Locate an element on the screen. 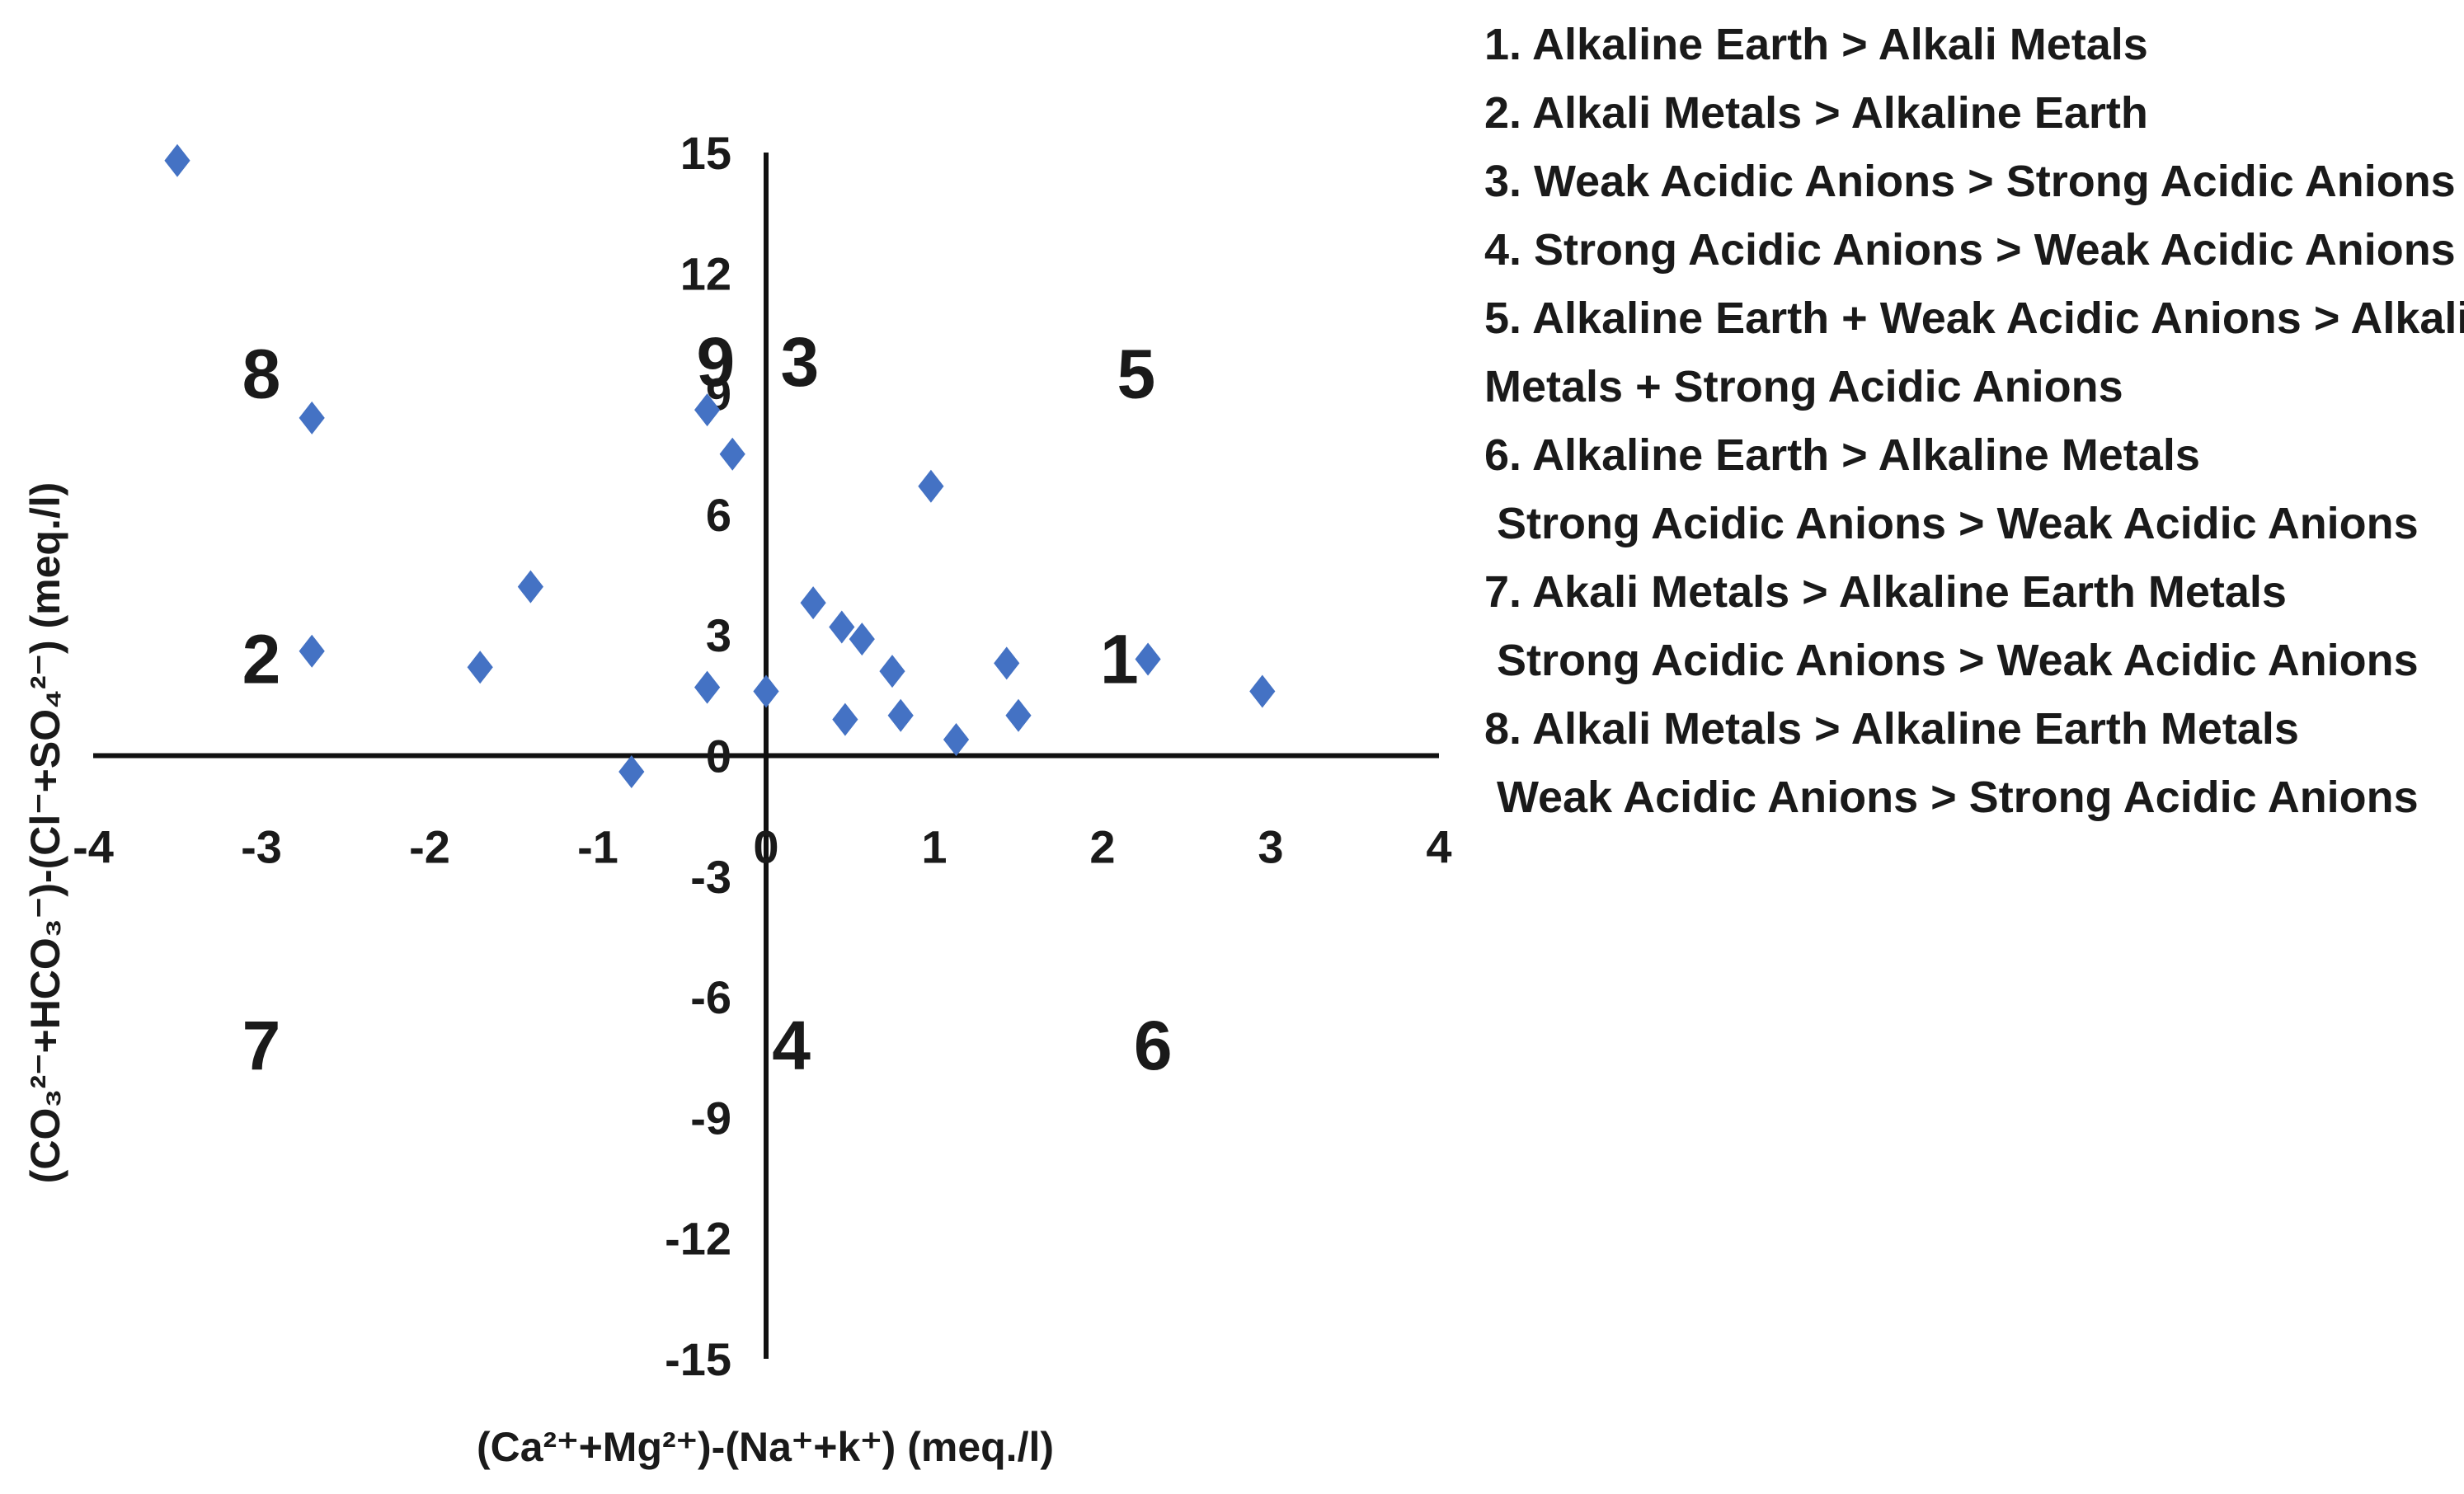 The height and width of the screenshot is (1494, 2464). region-label: 3 is located at coordinates (799, 362).